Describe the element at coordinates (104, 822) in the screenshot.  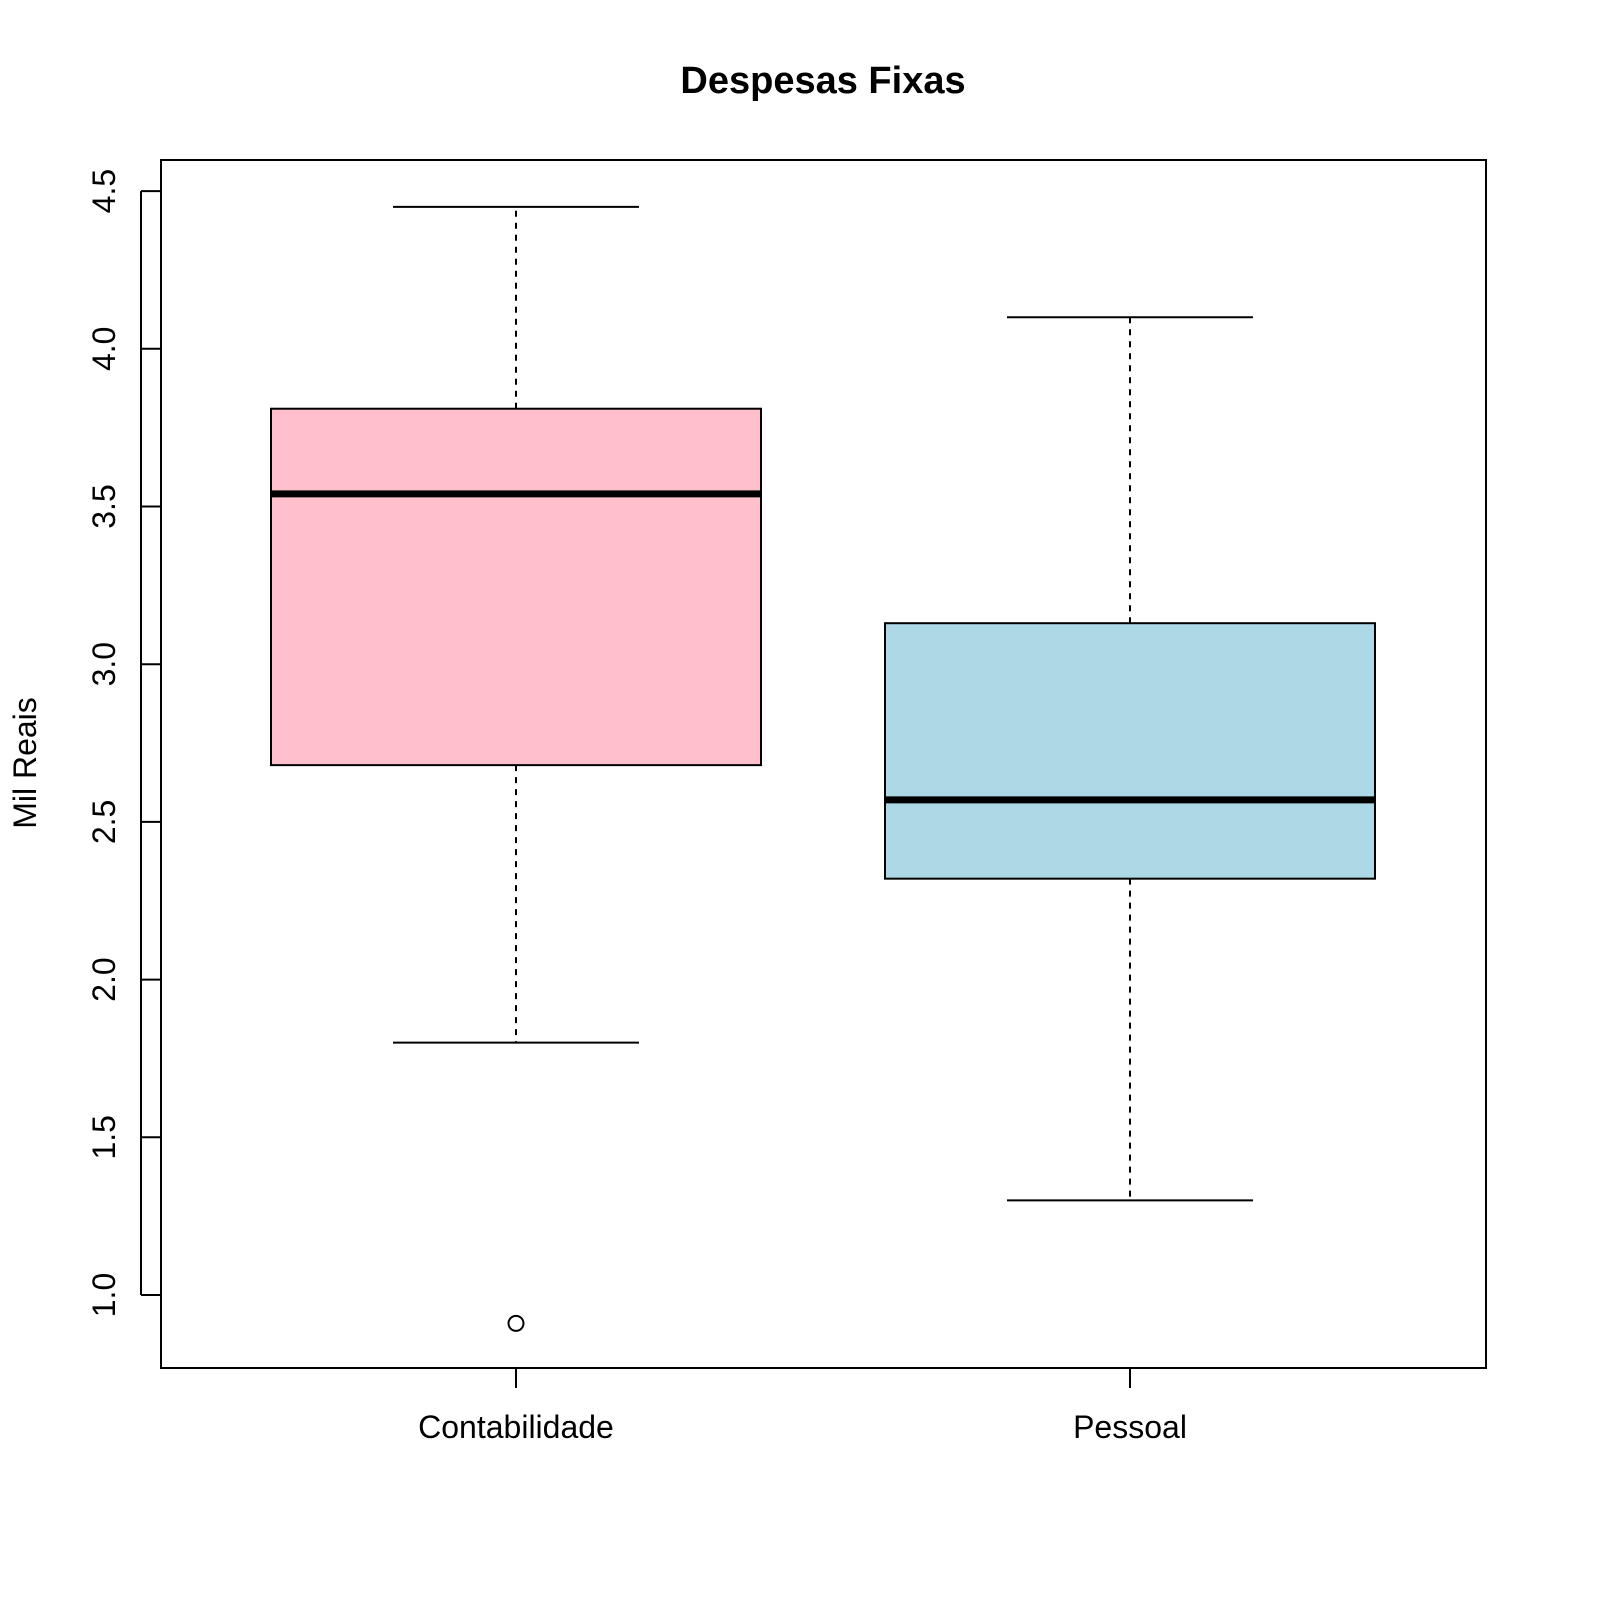
I see `y-tick-label: 2.5` at that location.